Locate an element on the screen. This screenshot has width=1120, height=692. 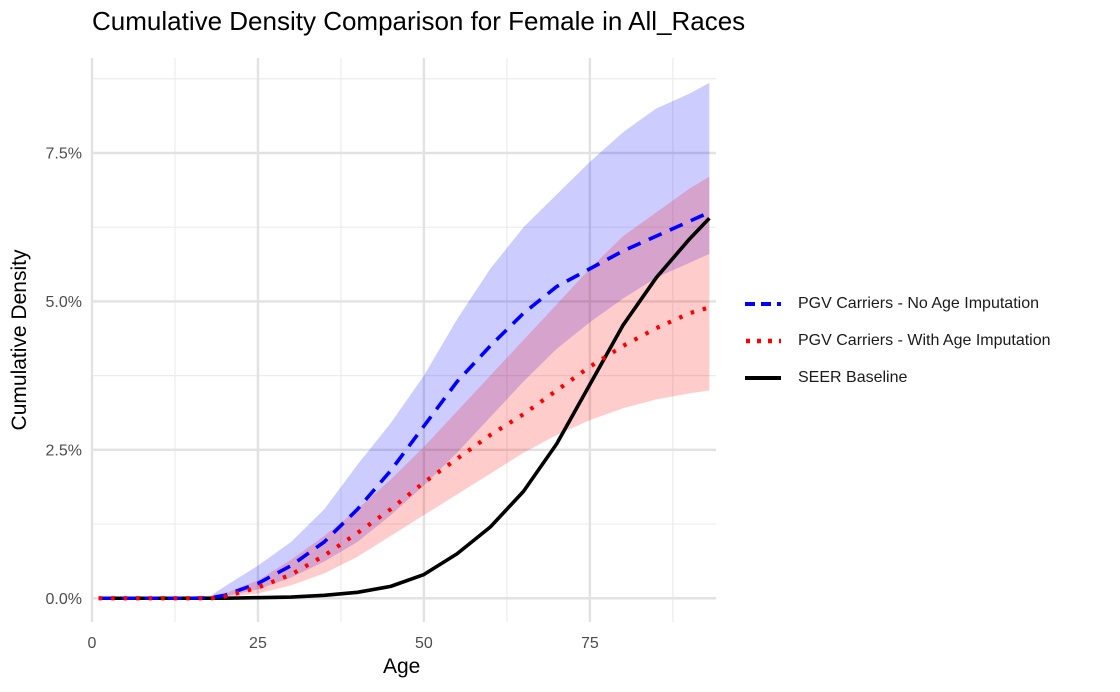
legend-key-dashed-blue is located at coordinates (763, 303).